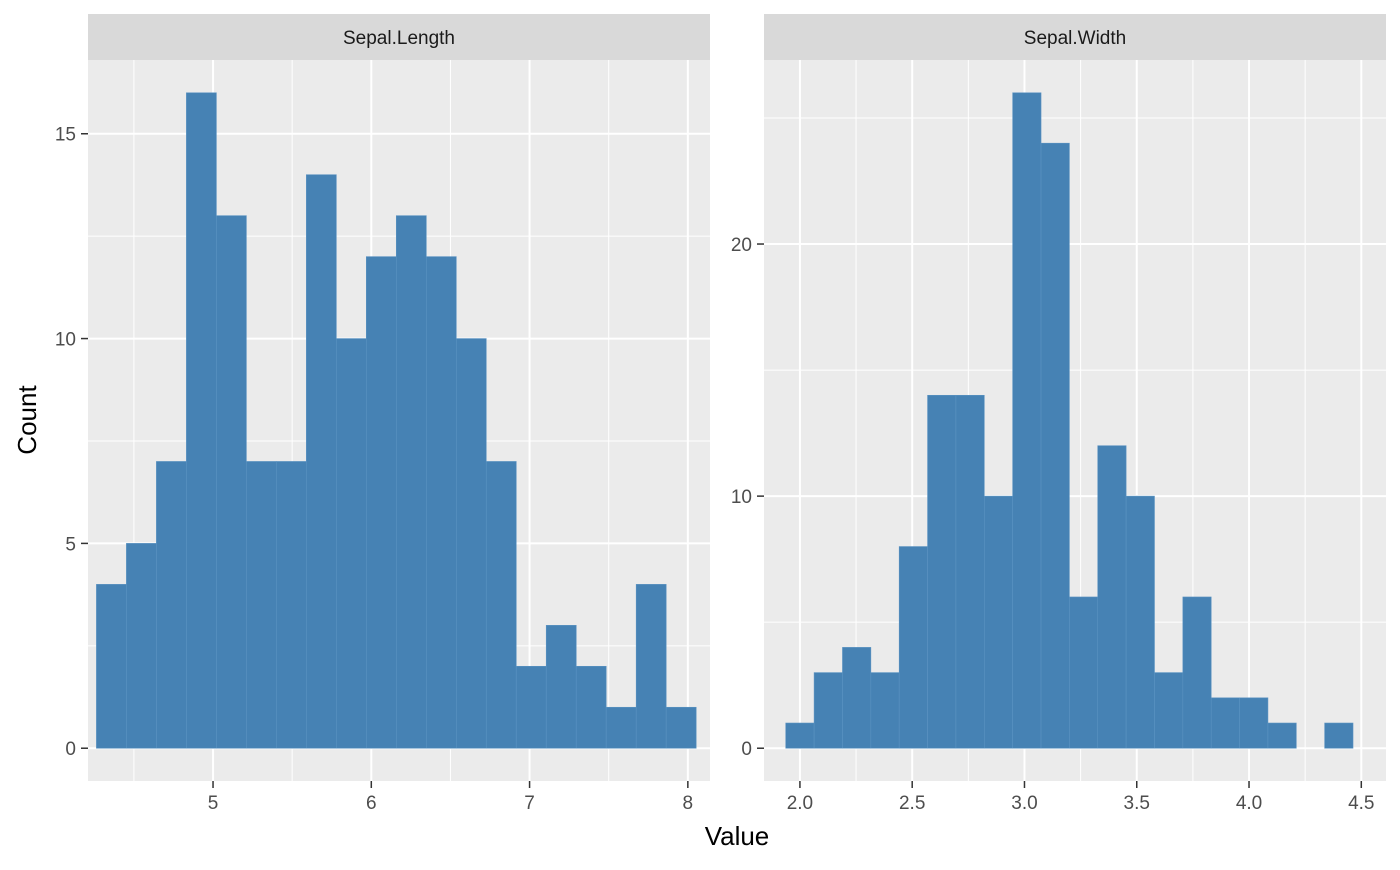 This screenshot has width=1400, height=870. I want to click on x-tick-label: 4.0, so click(1249, 803).